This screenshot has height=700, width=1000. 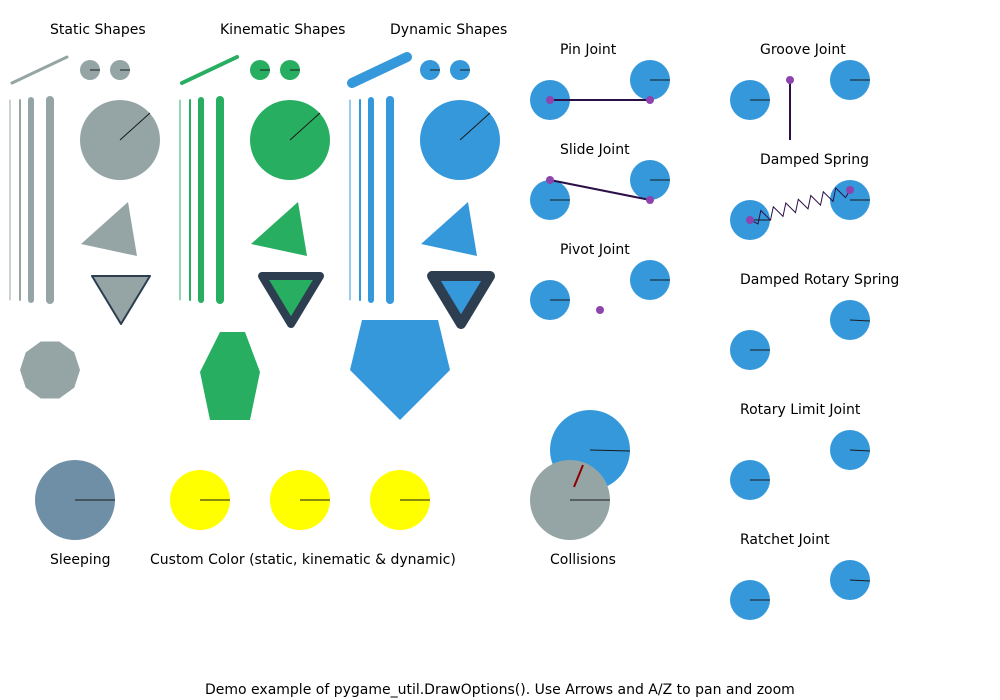 I want to click on label-slide-joint: Slide Joint, so click(x=595, y=150).